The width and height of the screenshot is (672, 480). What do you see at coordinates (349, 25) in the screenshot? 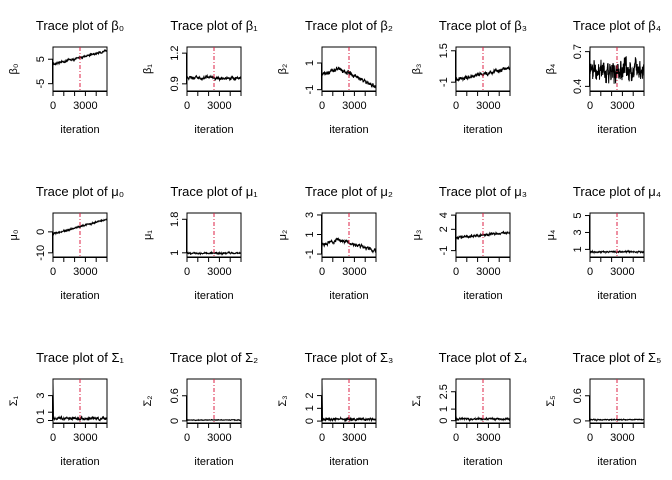
I see `panel-title: Trace plot of β₂` at bounding box center [349, 25].